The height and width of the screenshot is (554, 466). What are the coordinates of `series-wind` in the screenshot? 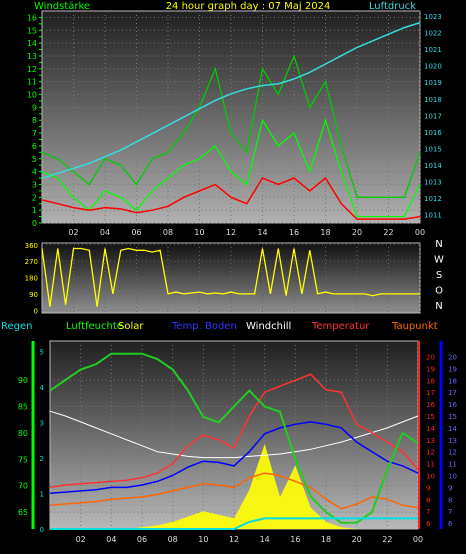 It's located at (231, 167).